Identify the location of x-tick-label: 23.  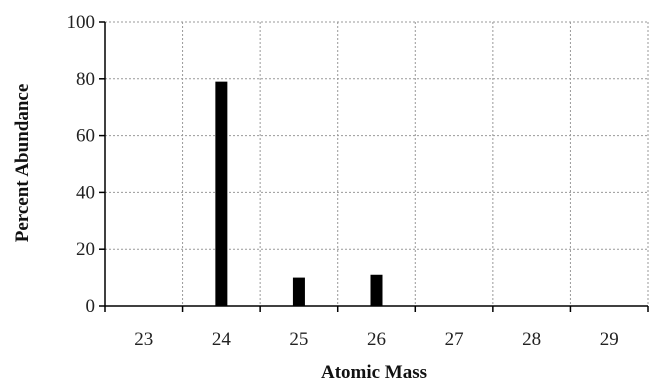
(143, 339).